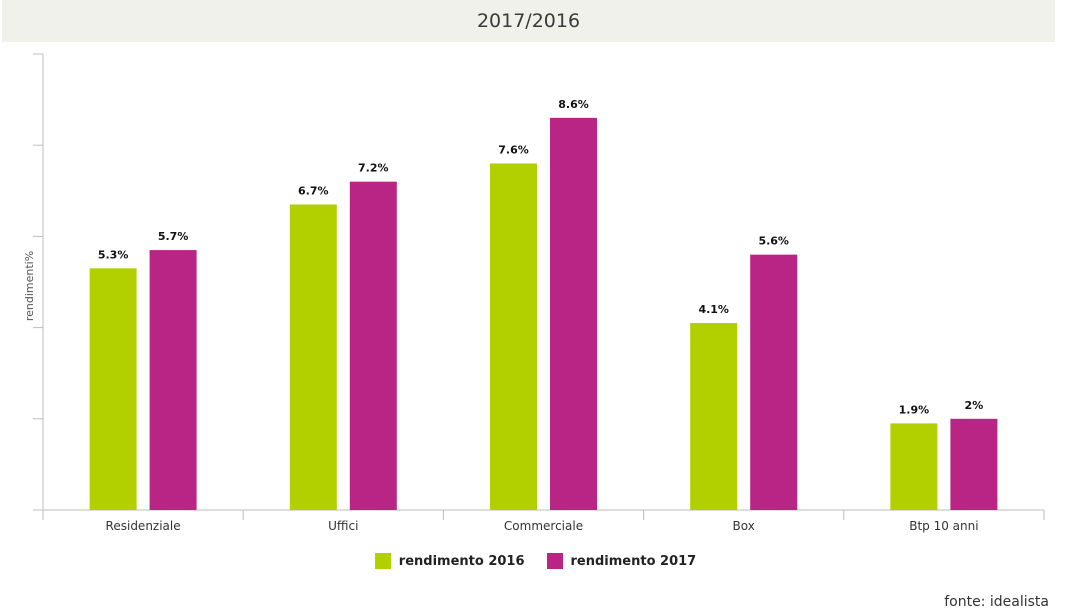 This screenshot has height=615, width=1071. Describe the element at coordinates (173, 380) in the screenshot. I see `bar-2017-residenziale` at that location.